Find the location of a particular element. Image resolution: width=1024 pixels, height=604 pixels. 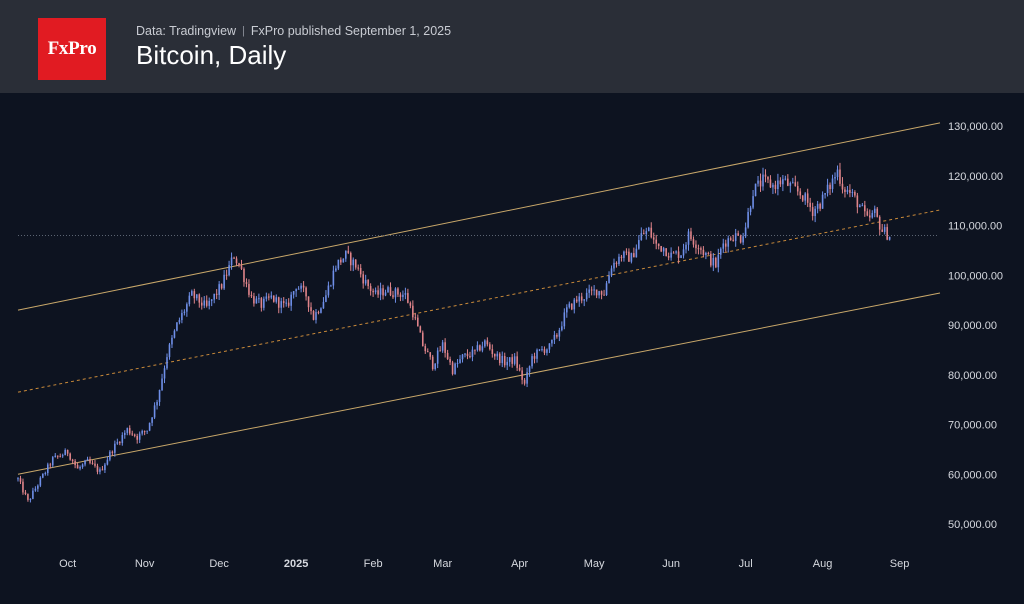

x-tick-label: Jun is located at coordinates (671, 564).